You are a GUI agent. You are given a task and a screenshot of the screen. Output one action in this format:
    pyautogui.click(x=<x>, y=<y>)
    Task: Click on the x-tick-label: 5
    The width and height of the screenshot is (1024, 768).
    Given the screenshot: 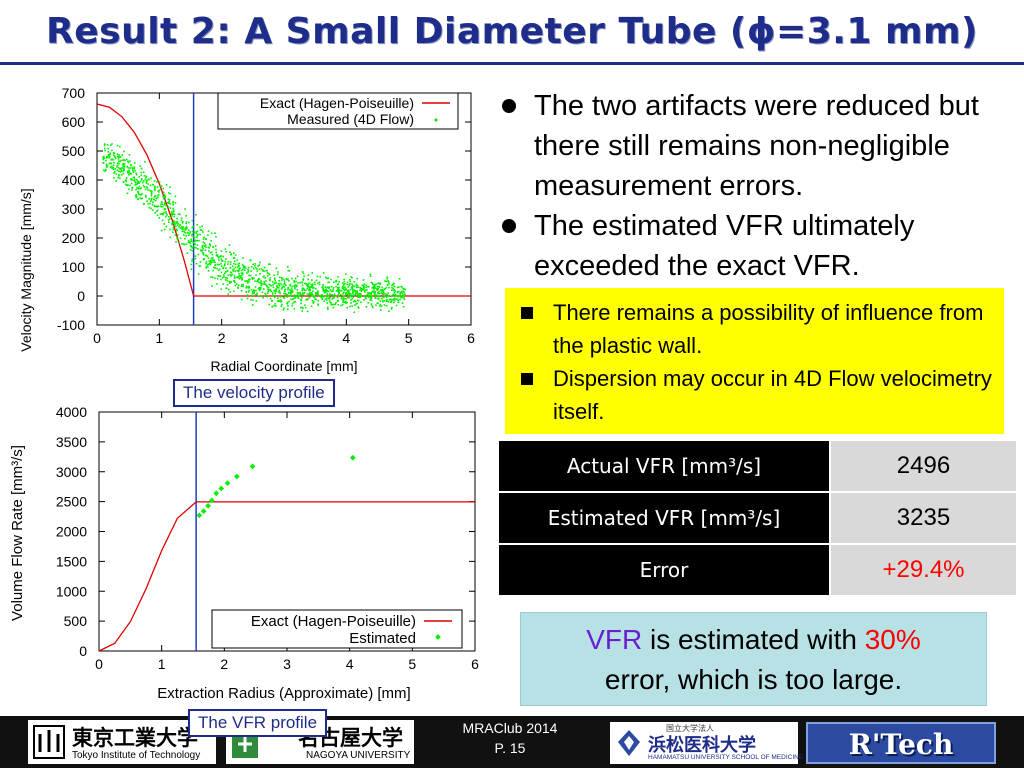 What is the action you would take?
    pyautogui.click(x=412, y=664)
    